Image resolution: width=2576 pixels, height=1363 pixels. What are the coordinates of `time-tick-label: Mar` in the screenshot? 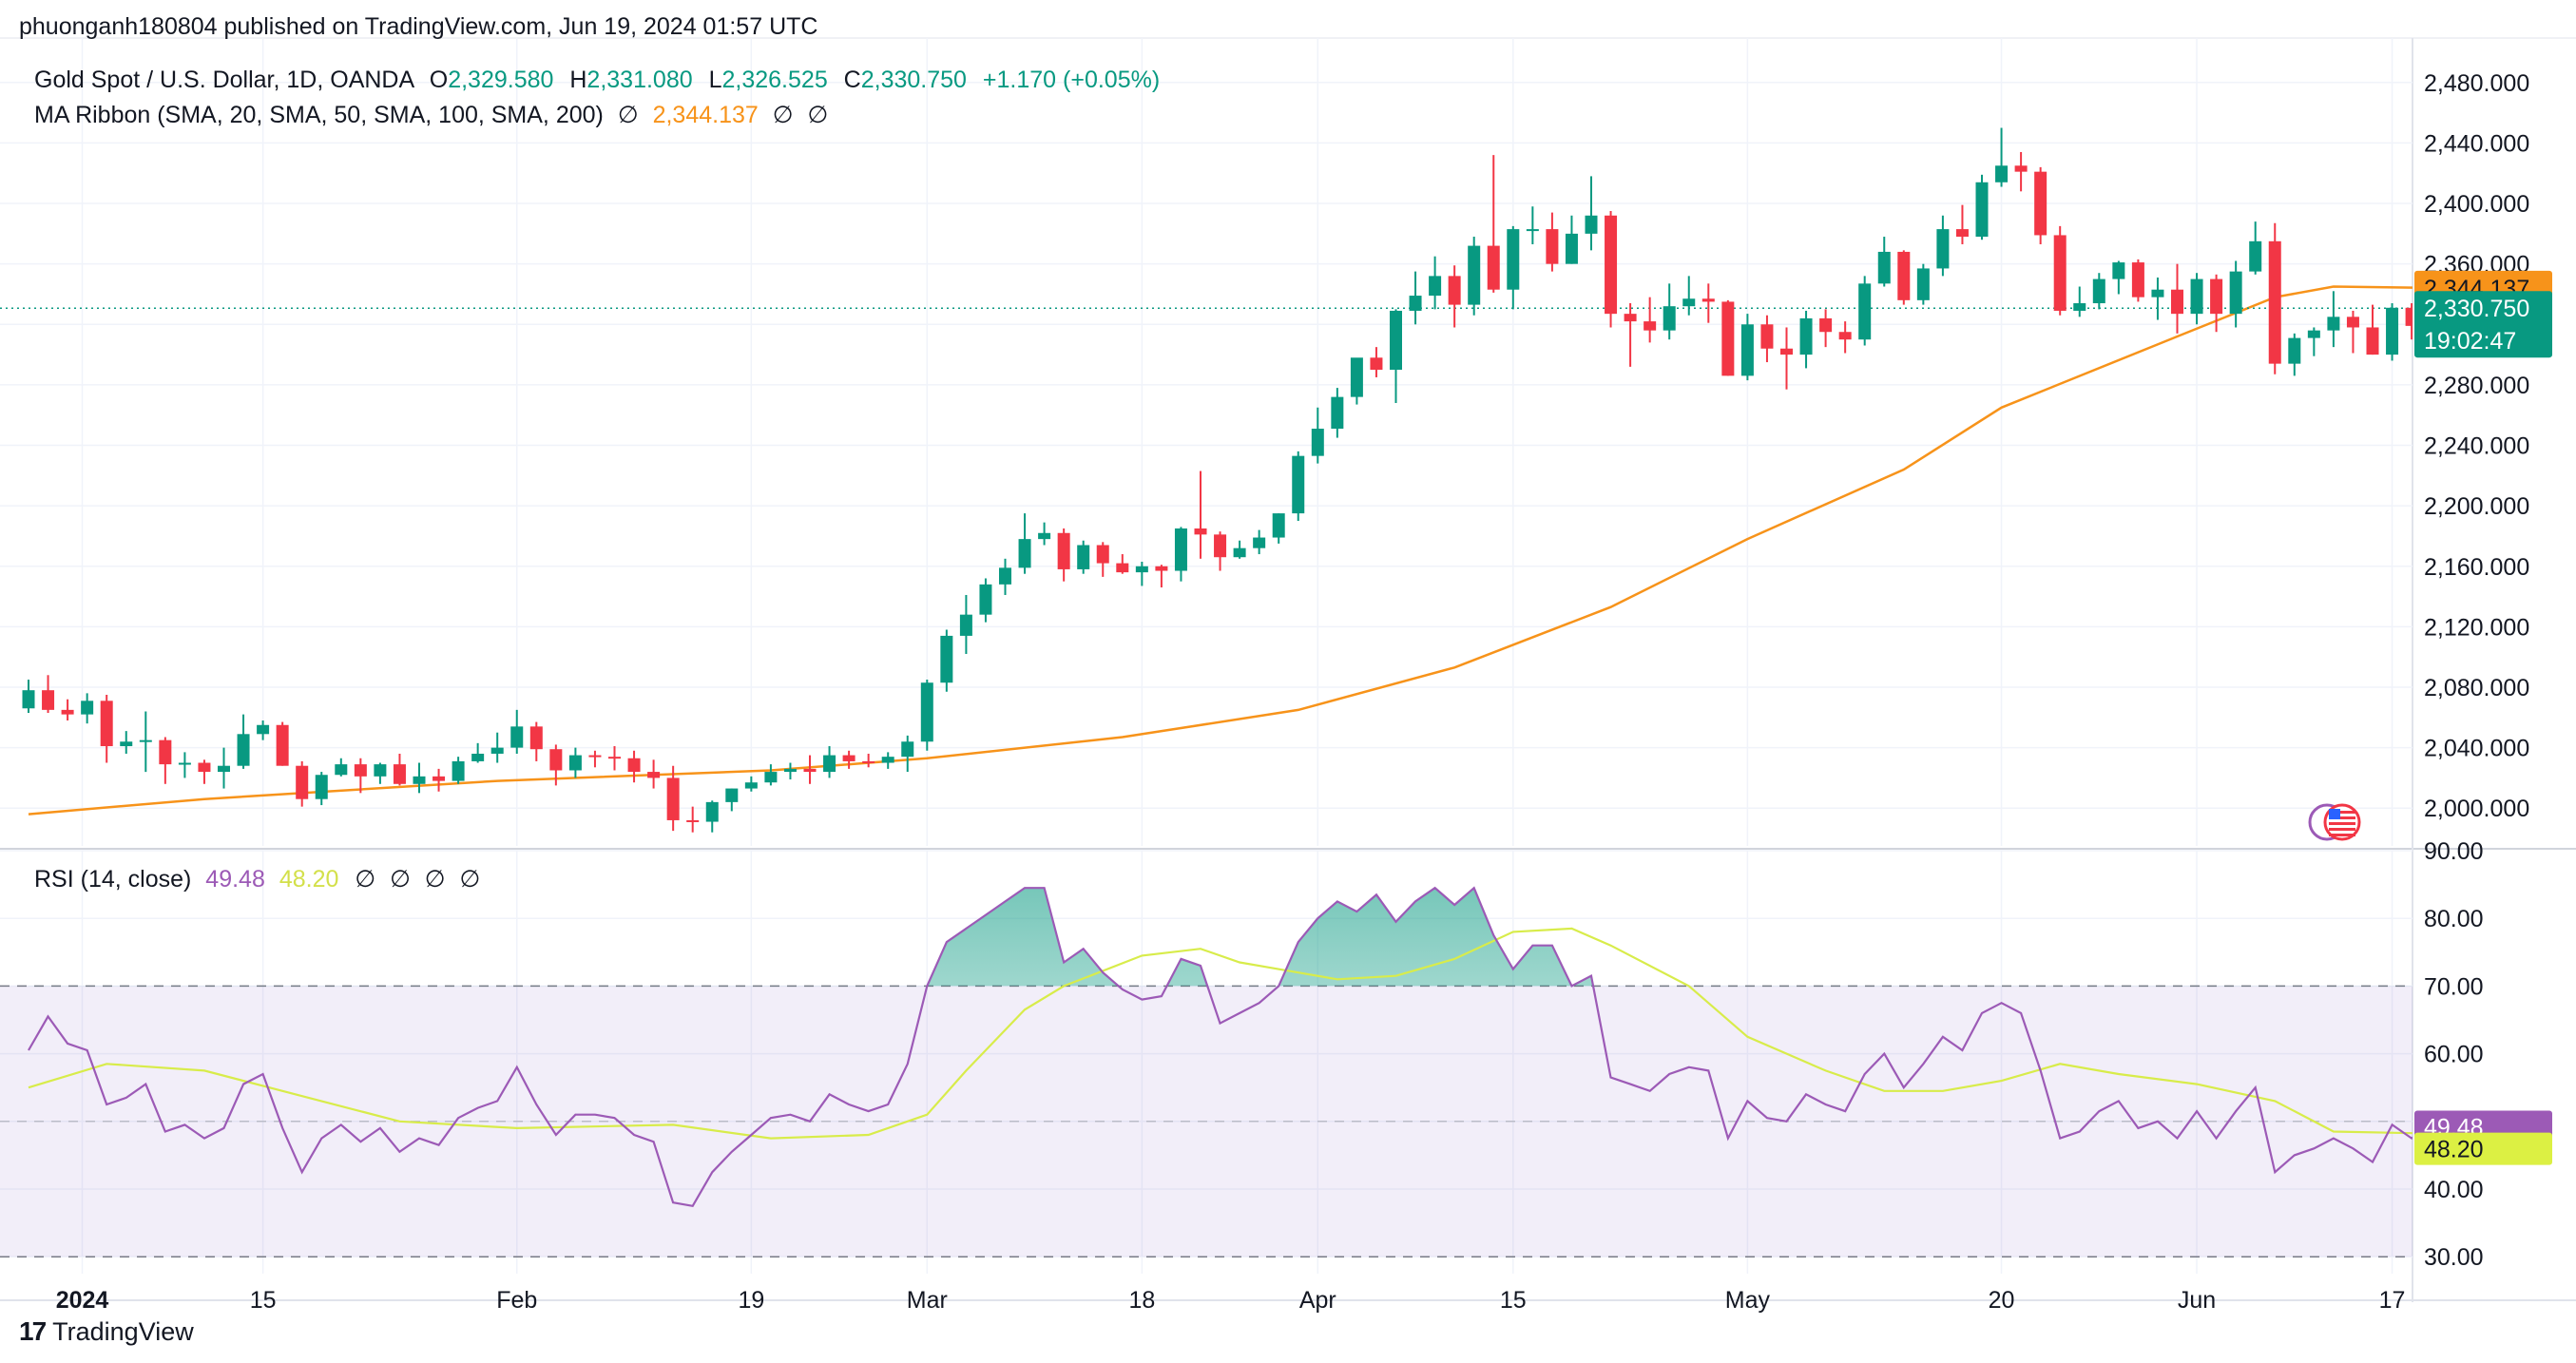 It's located at (928, 1300).